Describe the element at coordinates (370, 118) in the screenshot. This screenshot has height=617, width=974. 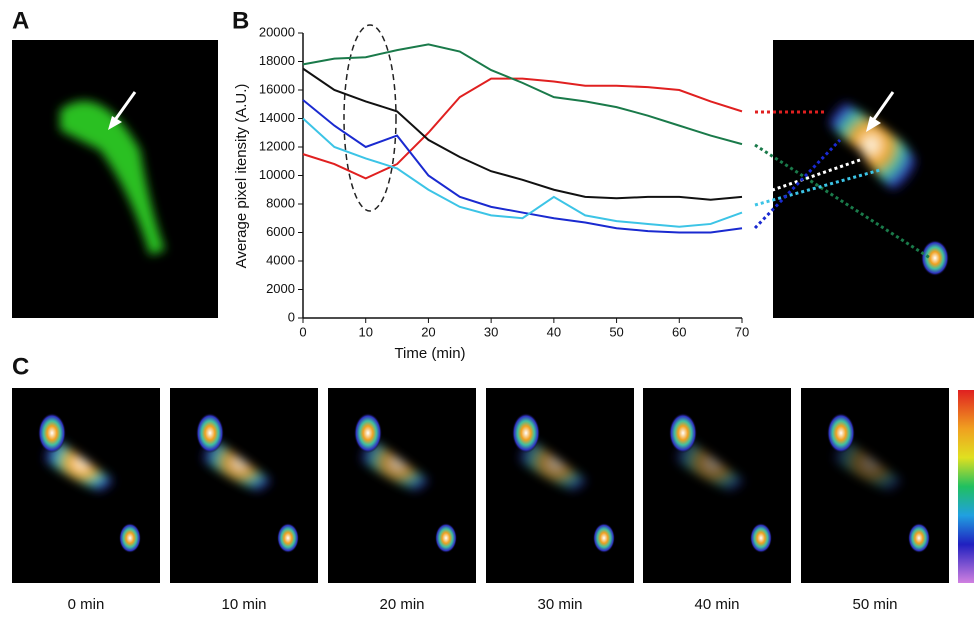
I see `annotation-ellipse` at that location.